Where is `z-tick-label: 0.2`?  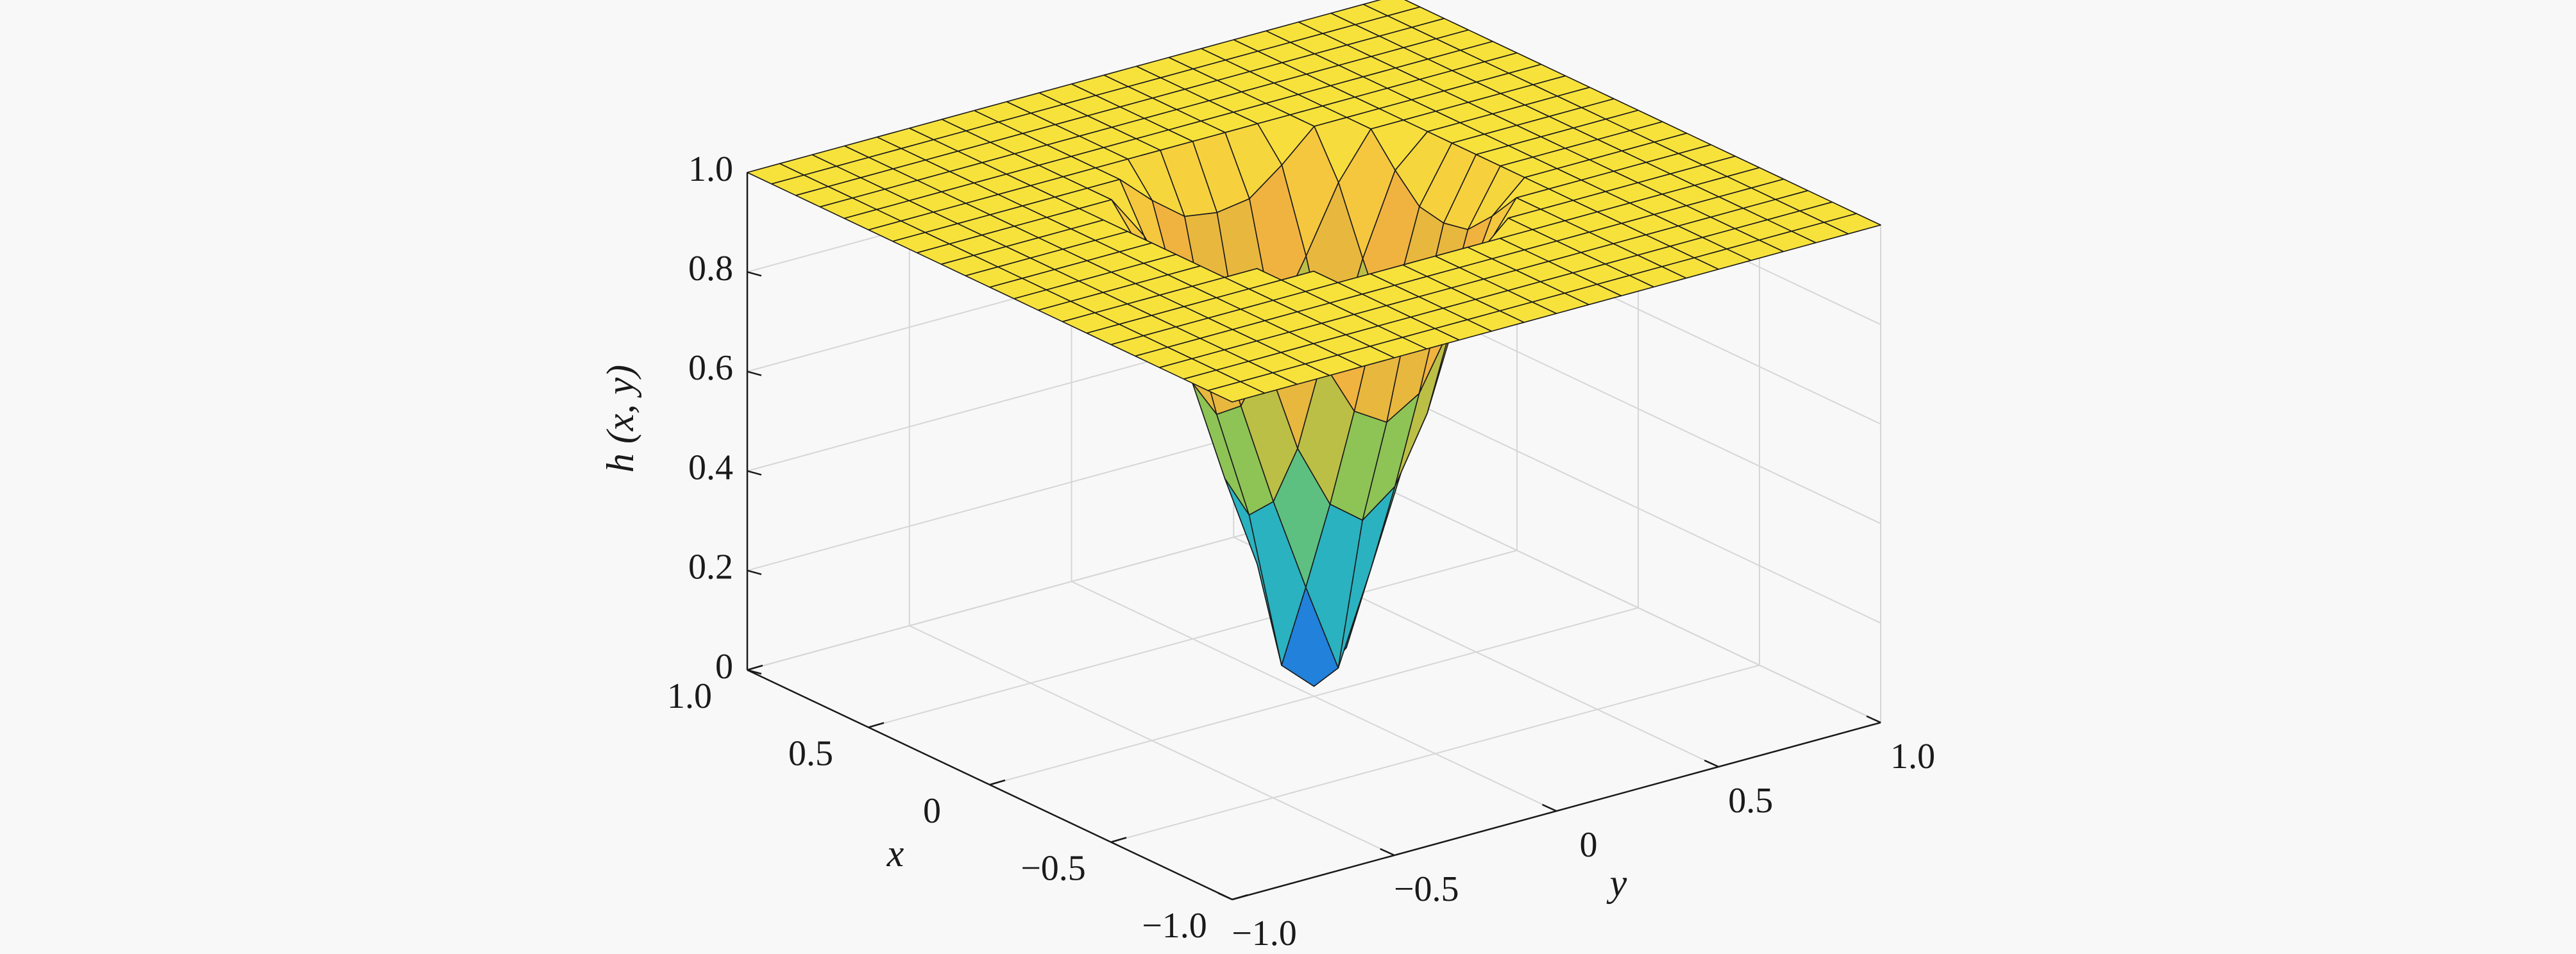
z-tick-label: 0.2 is located at coordinates (710, 567).